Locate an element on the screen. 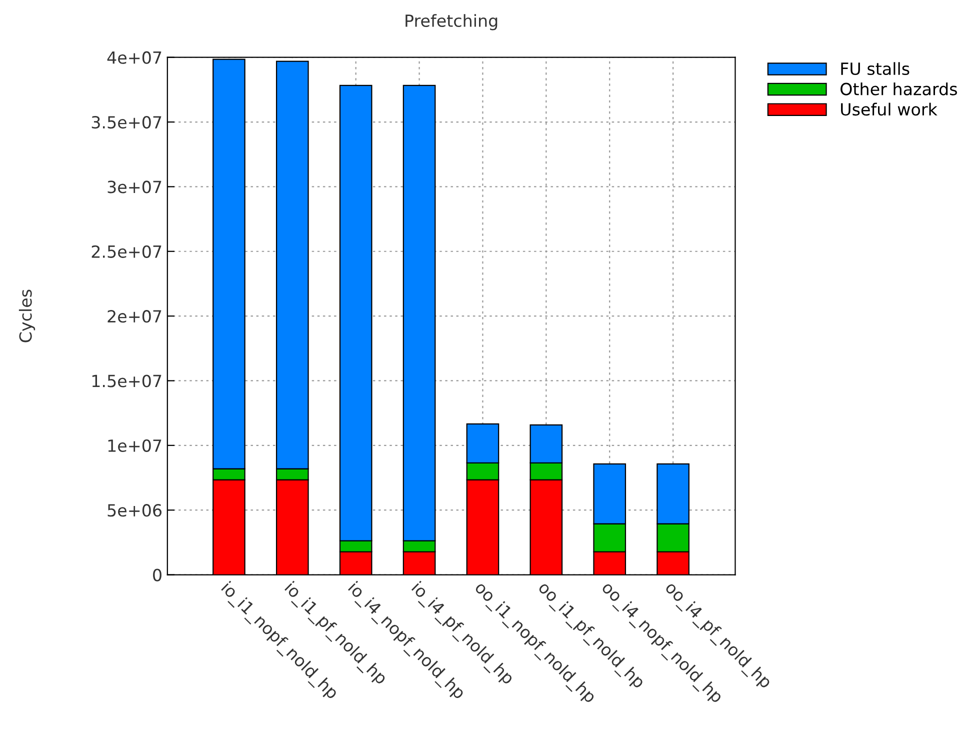 The width and height of the screenshot is (979, 735). y-tick-label: 0 is located at coordinates (157, 575).